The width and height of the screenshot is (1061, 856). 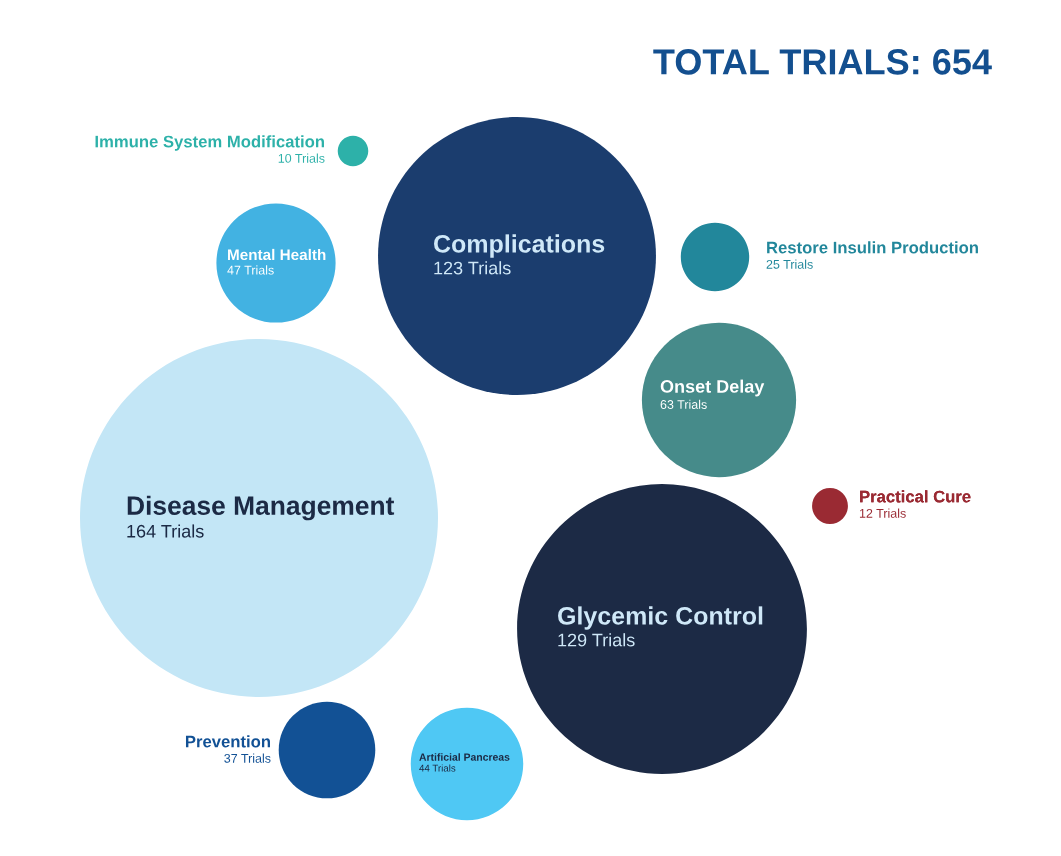 I want to click on data-label: 44 Trials, so click(x=437, y=768).